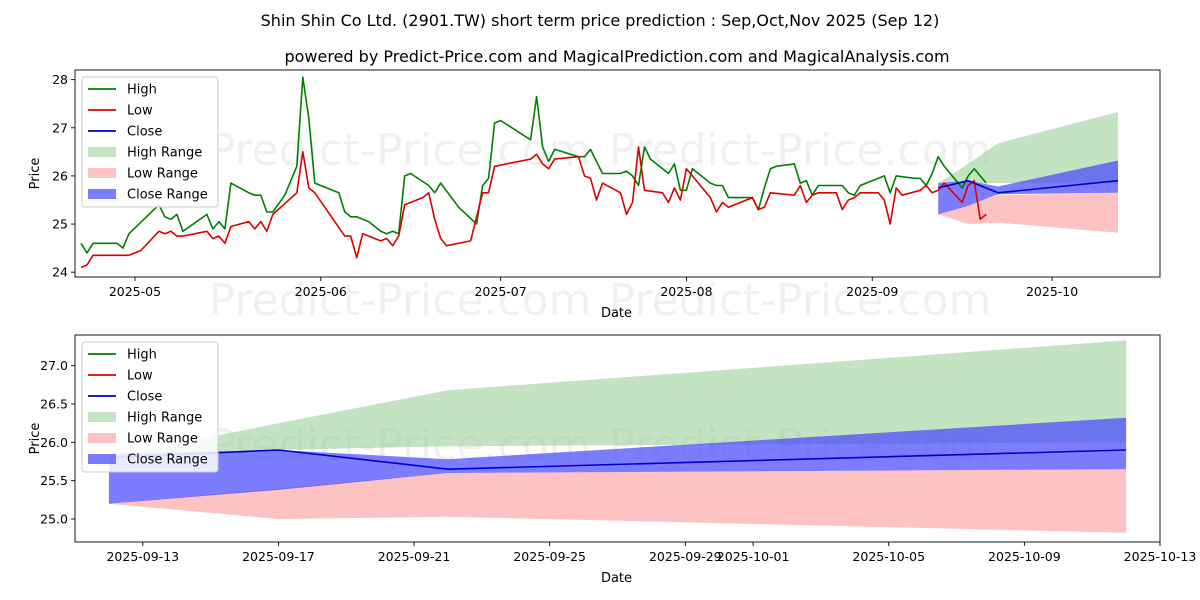  Describe the element at coordinates (685, 556) in the screenshot. I see `x-tick-label: 2025-09-29` at that location.